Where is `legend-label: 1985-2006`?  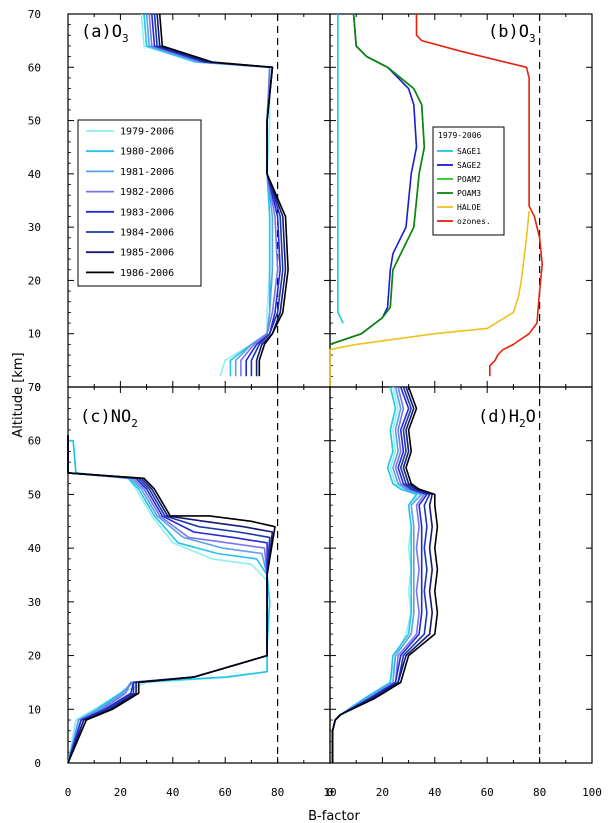
legend-label: 1985-2006 is located at coordinates (147, 253).